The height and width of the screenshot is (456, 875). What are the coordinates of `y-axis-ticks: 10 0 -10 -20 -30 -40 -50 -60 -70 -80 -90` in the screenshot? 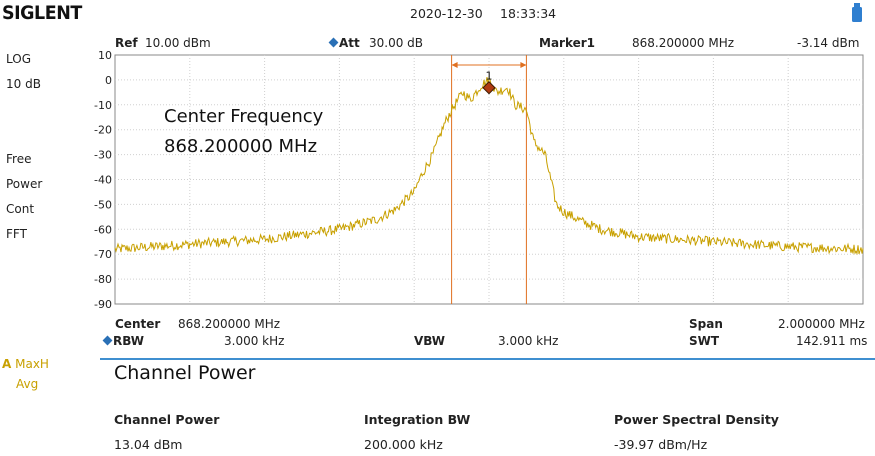 It's located at (103, 180).